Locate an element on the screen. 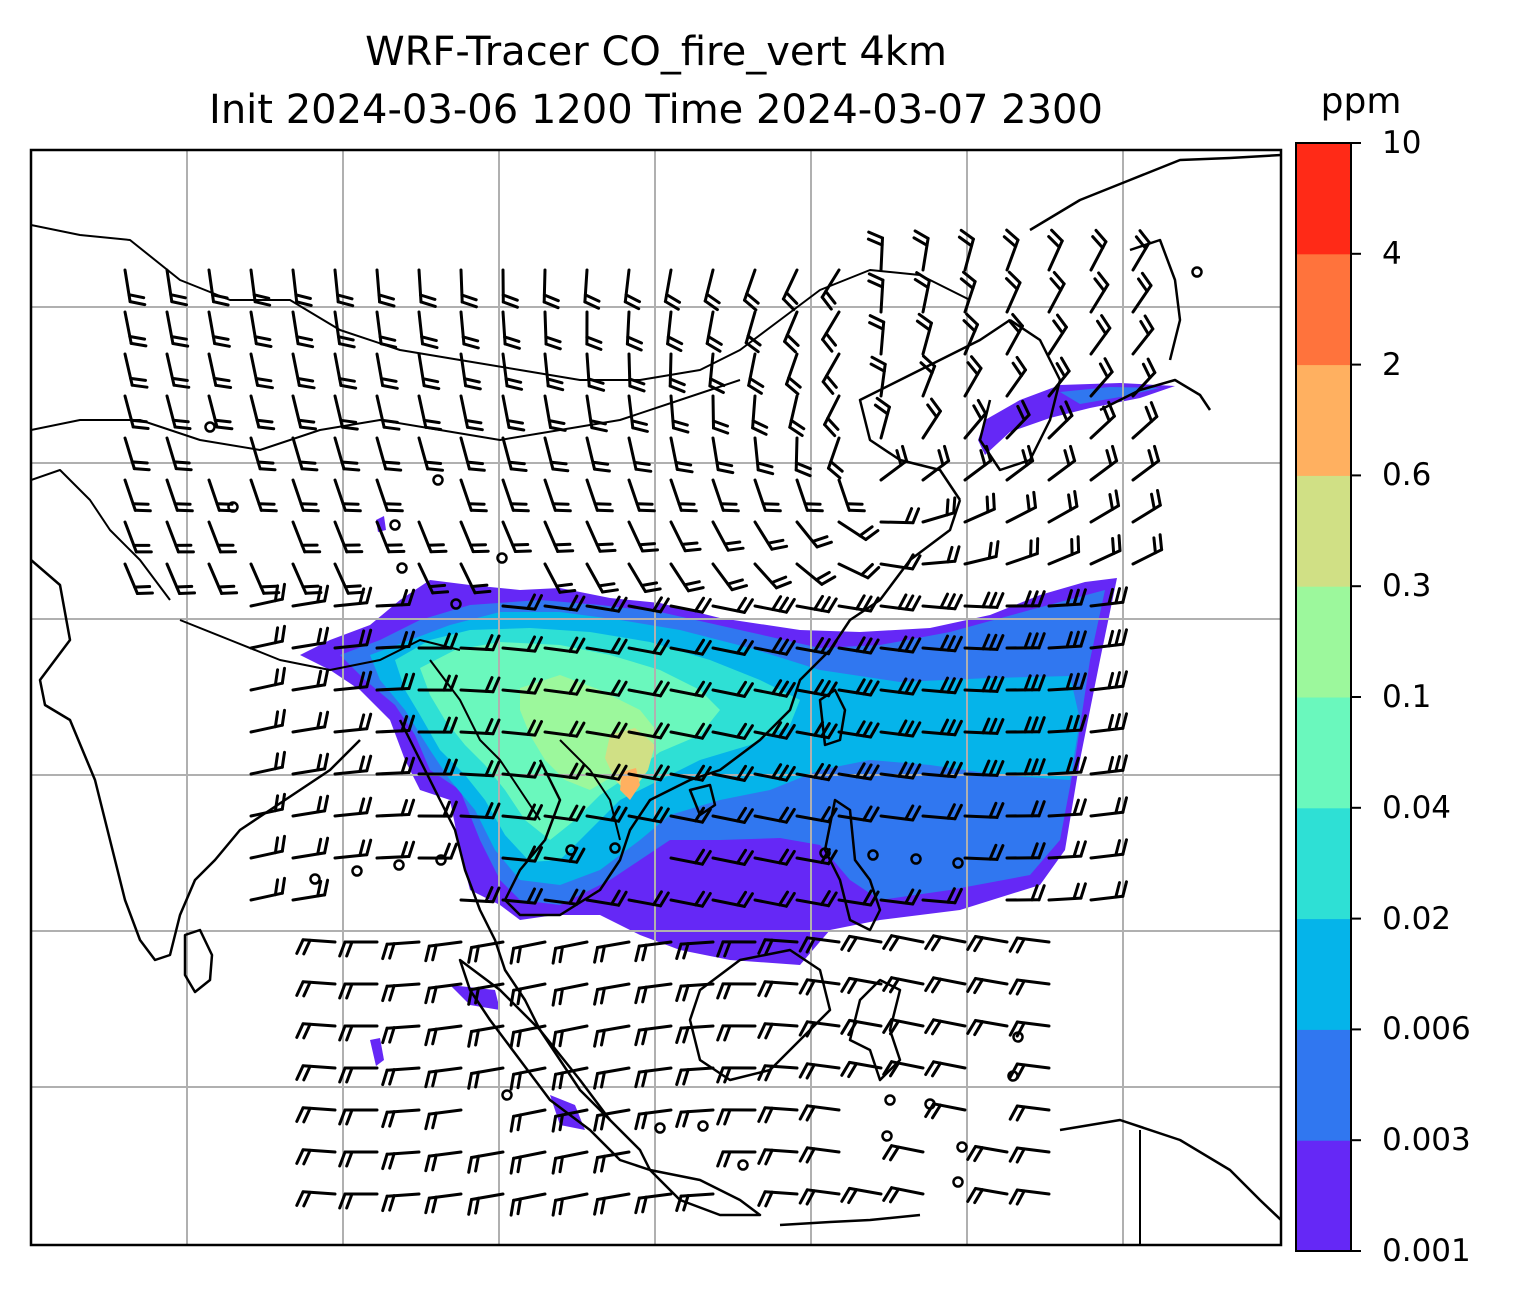 The width and height of the screenshot is (1528, 1306). colorbar-segment is located at coordinates (1323, 199).